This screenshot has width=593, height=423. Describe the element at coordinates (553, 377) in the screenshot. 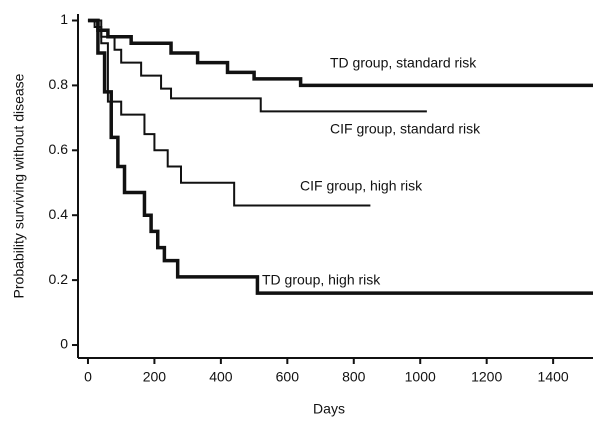

I see `x-tick-label: 1400` at that location.